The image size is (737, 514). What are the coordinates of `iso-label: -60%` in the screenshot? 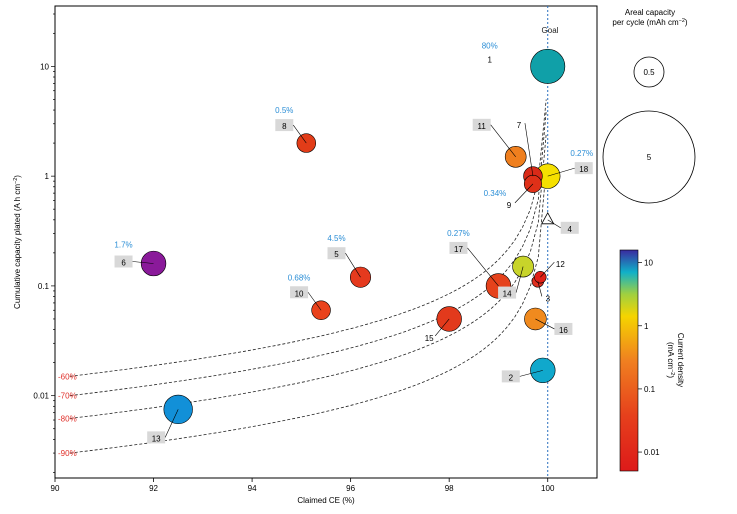 It's located at (67, 376).